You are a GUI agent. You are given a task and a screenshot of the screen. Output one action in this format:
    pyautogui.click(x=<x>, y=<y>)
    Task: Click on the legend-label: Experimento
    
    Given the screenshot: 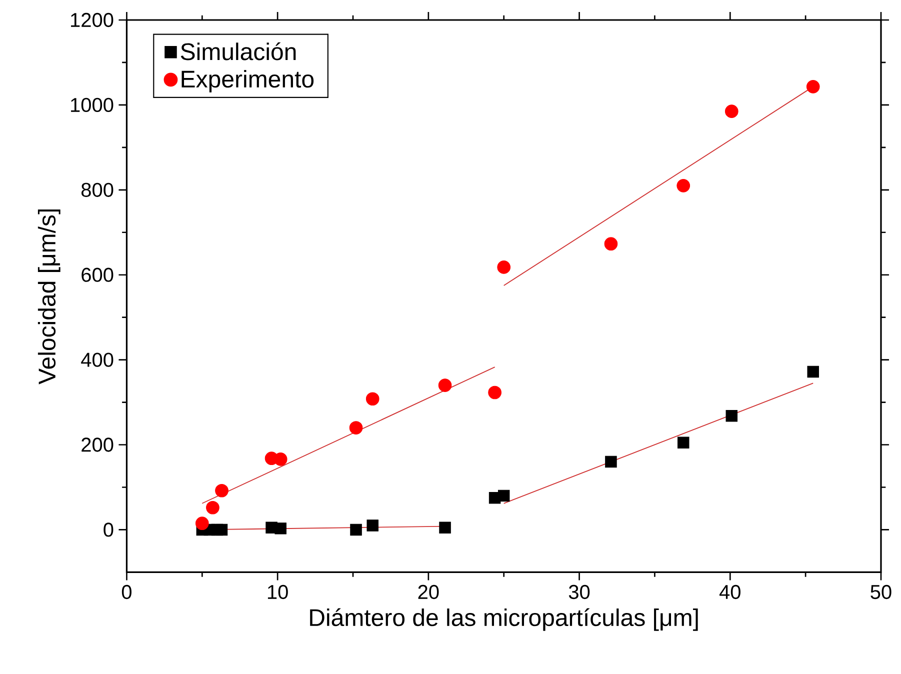 What is the action you would take?
    pyautogui.click(x=248, y=81)
    